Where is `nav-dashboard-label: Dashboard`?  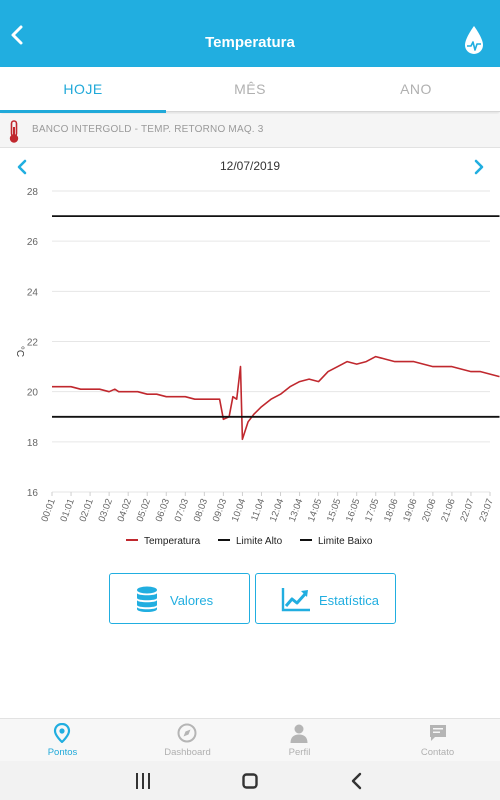 nav-dashboard-label: Dashboard is located at coordinates (187, 752).